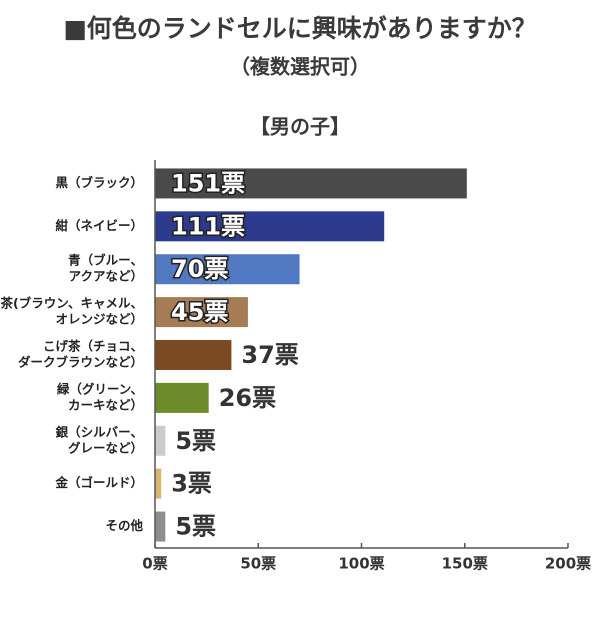 The image size is (601, 617). What do you see at coordinates (154, 564) in the screenshot?
I see `x-tick-label: 0票` at bounding box center [154, 564].